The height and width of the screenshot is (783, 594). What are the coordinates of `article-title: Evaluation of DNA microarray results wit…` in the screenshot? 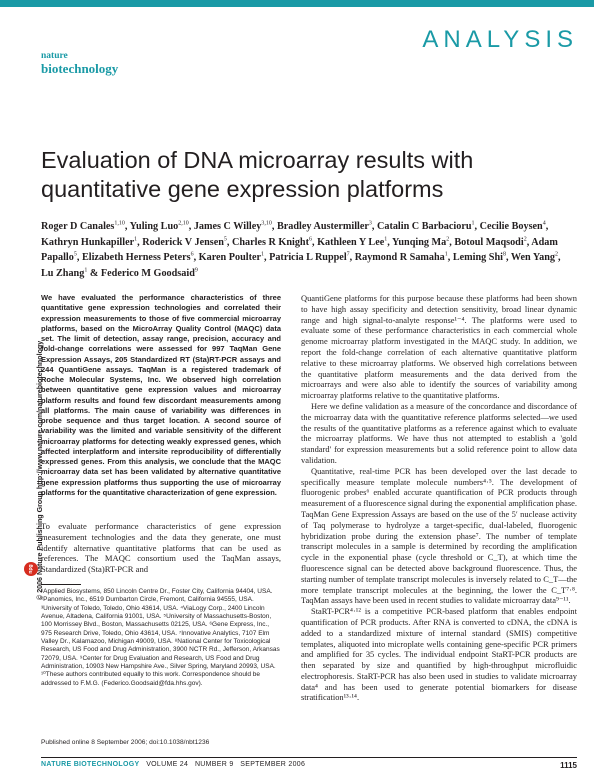 It's located at (257, 174).